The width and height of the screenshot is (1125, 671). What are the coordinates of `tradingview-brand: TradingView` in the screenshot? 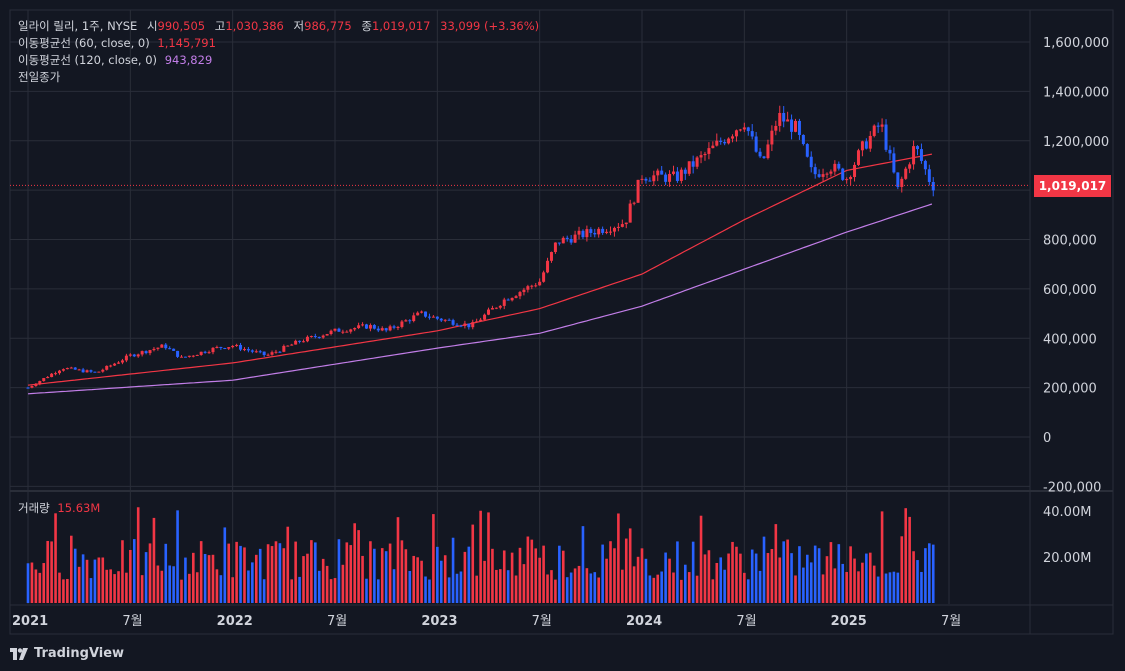 It's located at (67, 653).